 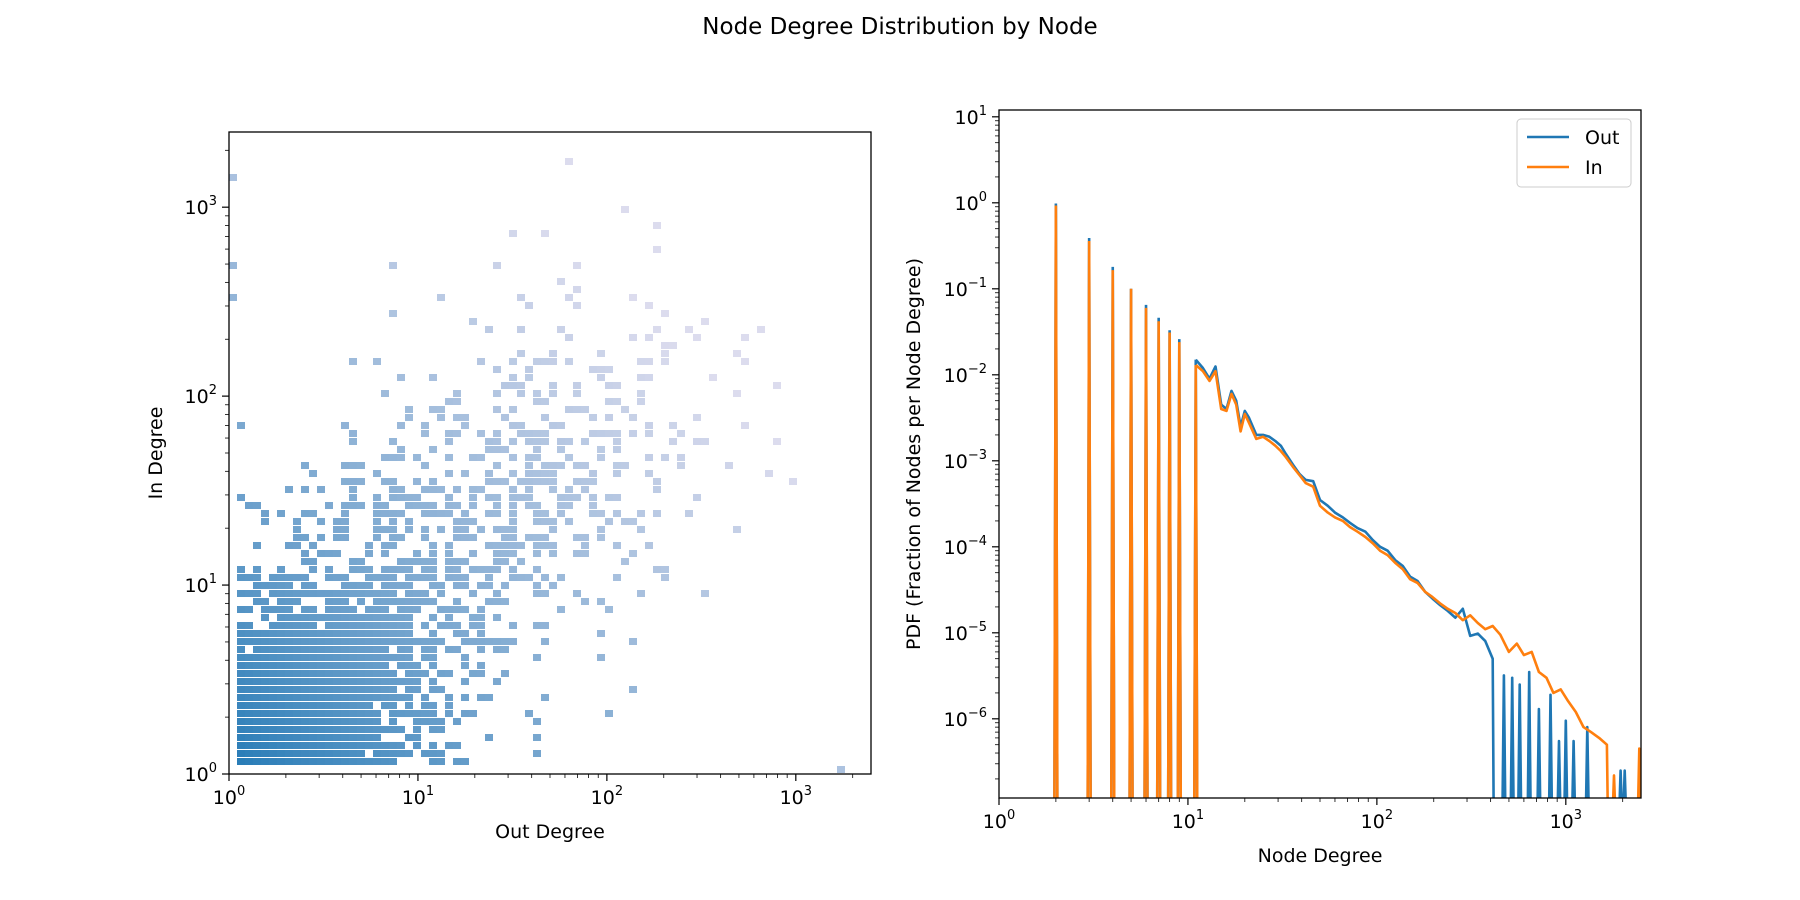 I want to click on right-y-tick-label: 100, so click(x=971, y=202).